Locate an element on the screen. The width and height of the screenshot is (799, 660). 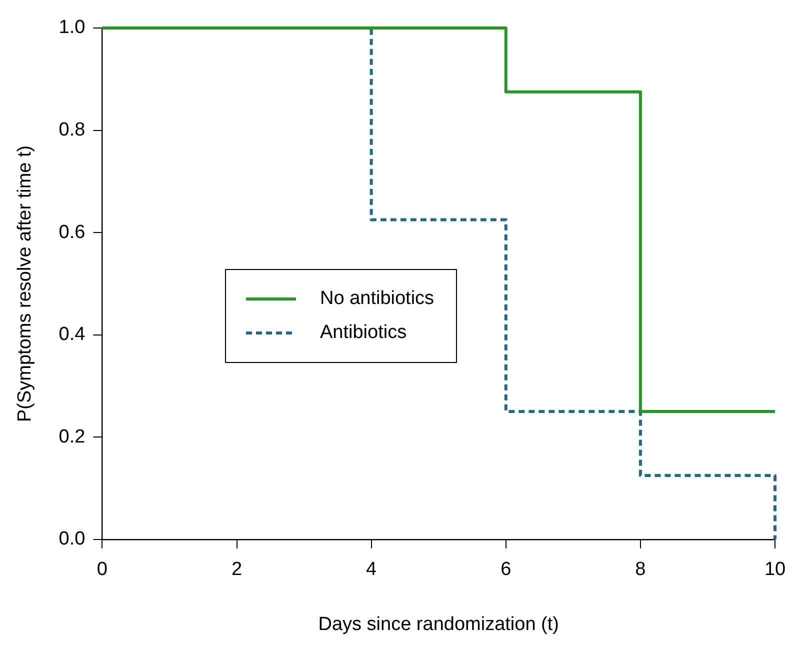
x-tick-label: 4 is located at coordinates (372, 569).